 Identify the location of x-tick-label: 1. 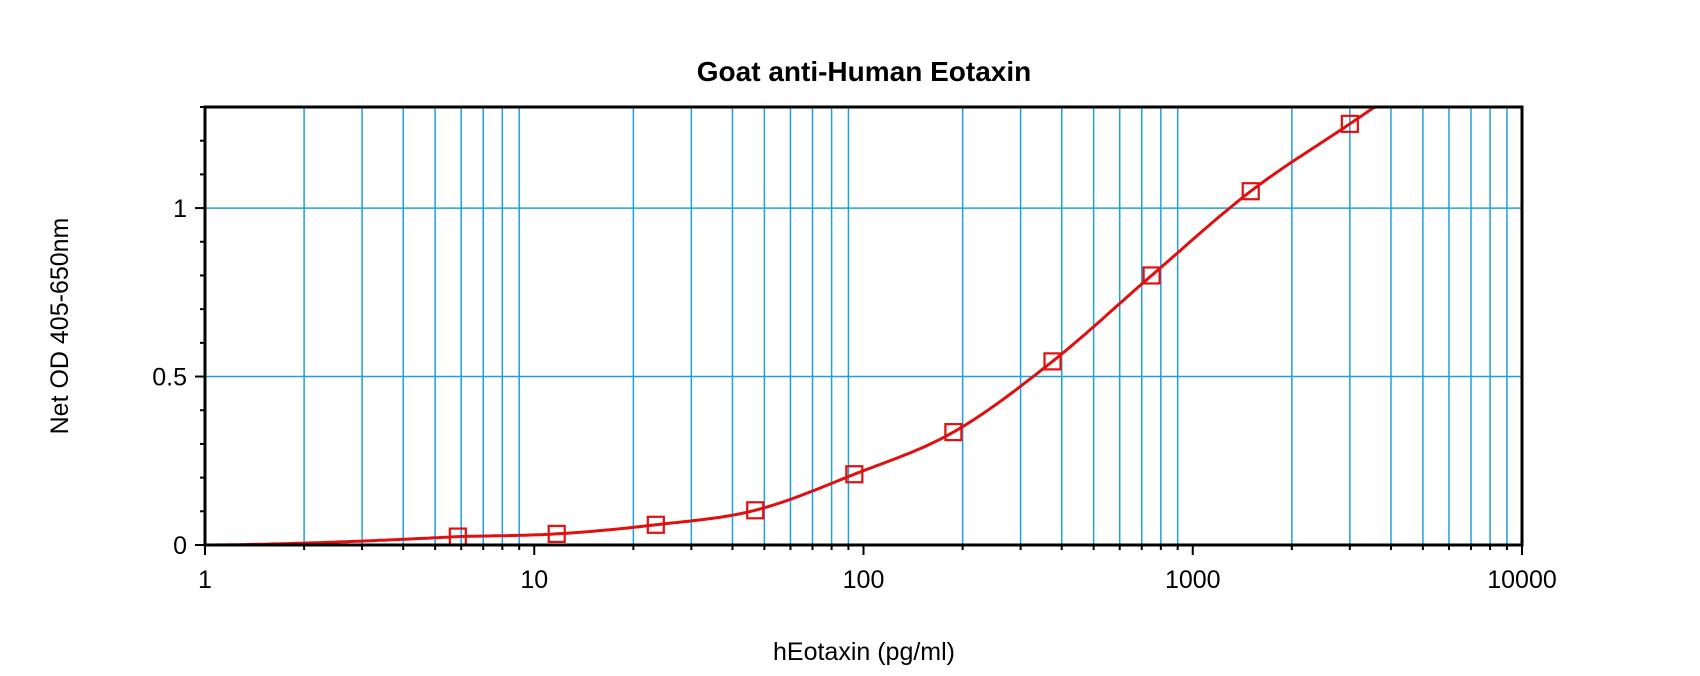
(205, 580).